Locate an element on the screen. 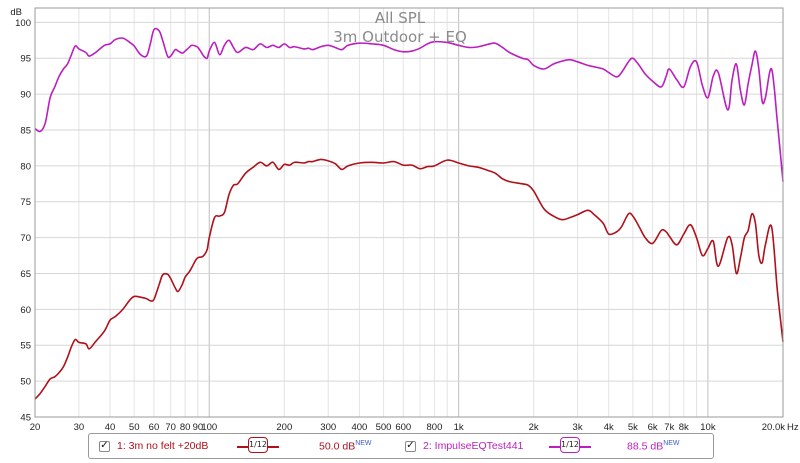 The image size is (800, 463). y-unit-label: dB is located at coordinates (16, 12).